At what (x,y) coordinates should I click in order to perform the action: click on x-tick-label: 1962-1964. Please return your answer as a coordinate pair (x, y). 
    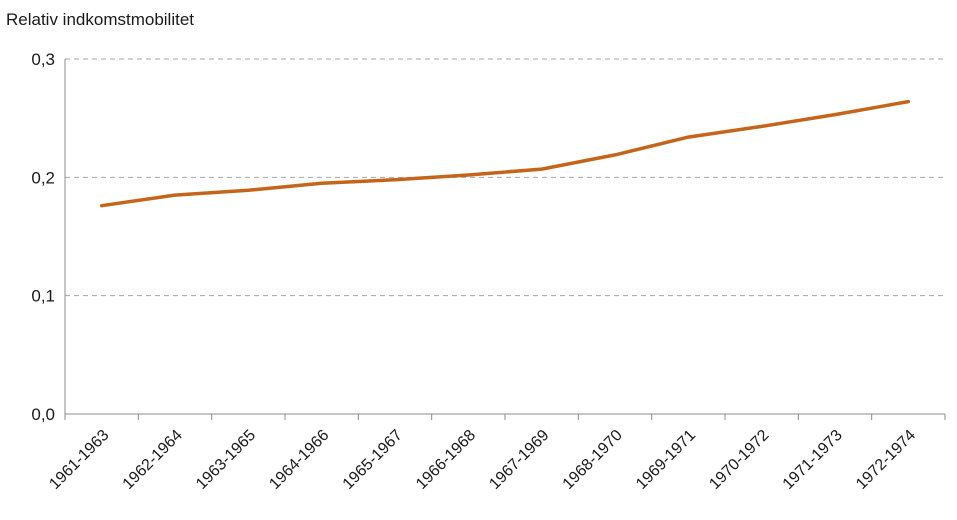
    Looking at the image, I should click on (153, 460).